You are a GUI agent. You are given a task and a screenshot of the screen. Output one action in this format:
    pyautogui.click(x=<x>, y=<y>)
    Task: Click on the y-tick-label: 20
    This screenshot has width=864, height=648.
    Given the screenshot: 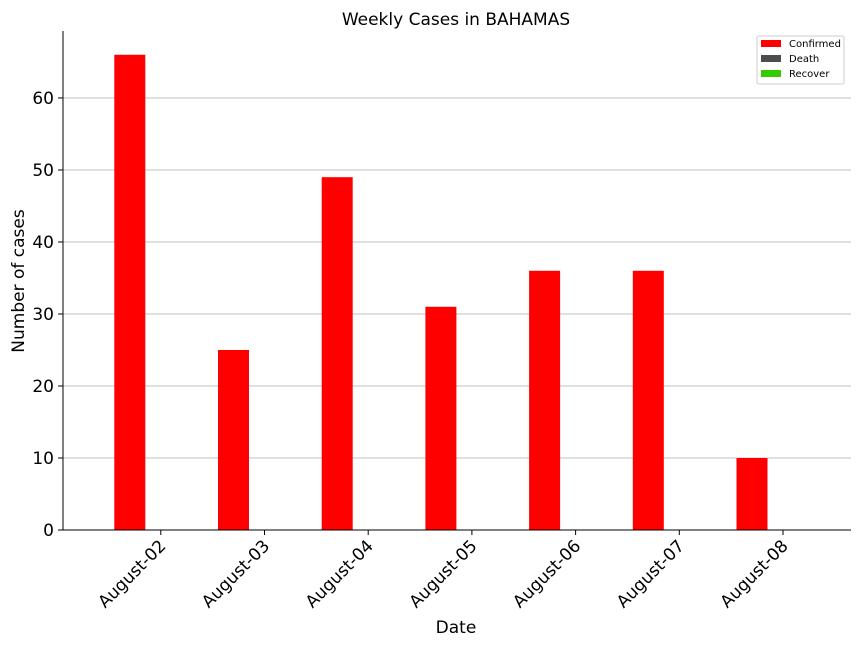 What is the action you would take?
    pyautogui.click(x=43, y=387)
    